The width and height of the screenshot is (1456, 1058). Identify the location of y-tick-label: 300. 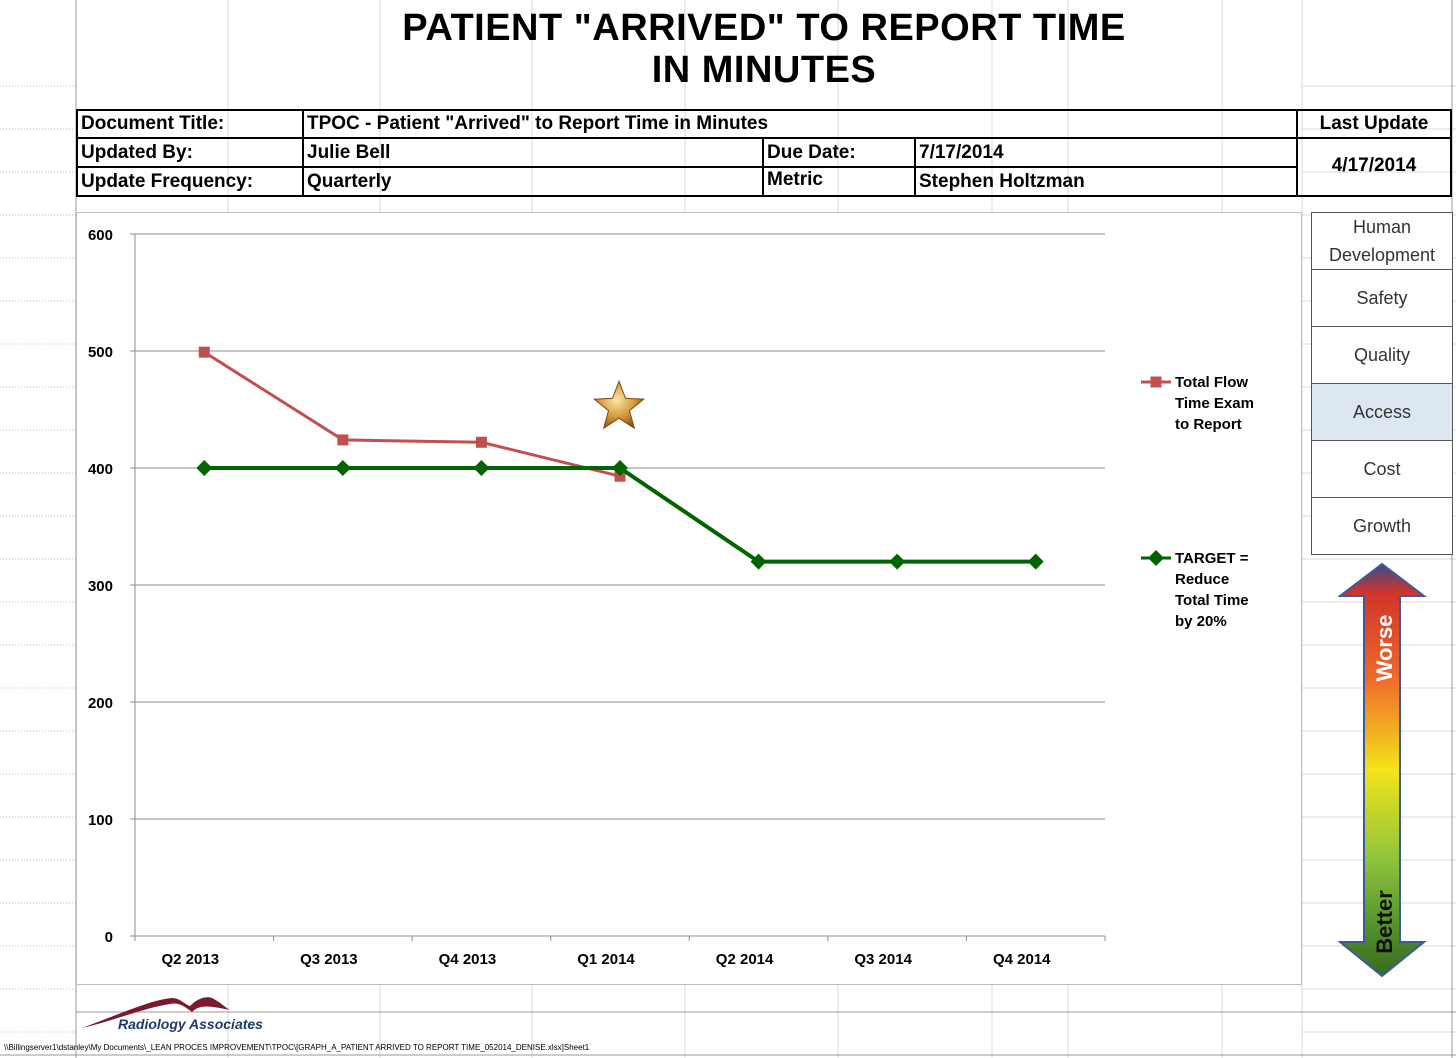
(100, 586).